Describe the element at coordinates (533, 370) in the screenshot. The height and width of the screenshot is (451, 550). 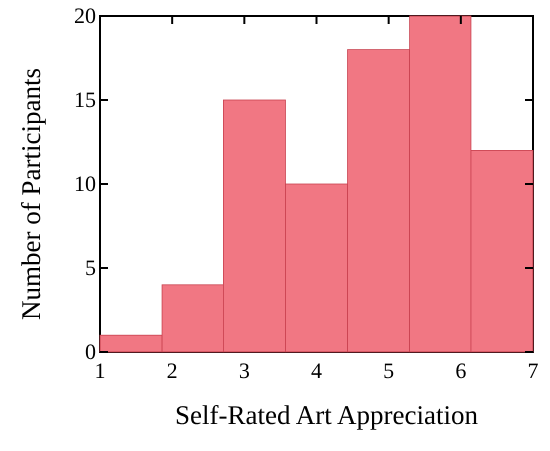
I see `x-tick-label: 7` at that location.